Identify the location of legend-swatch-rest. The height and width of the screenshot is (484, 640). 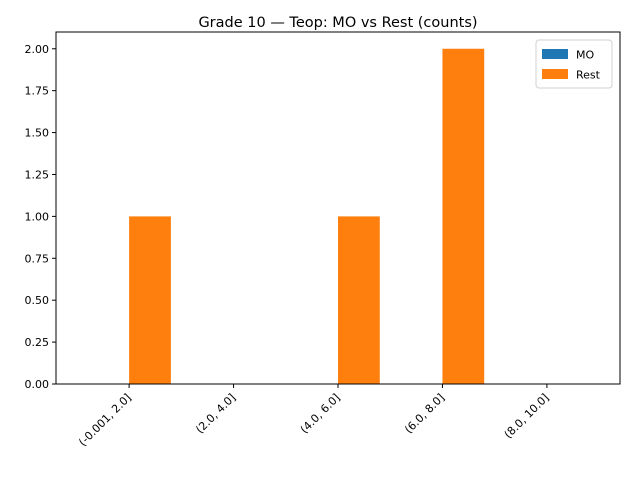
(555, 74).